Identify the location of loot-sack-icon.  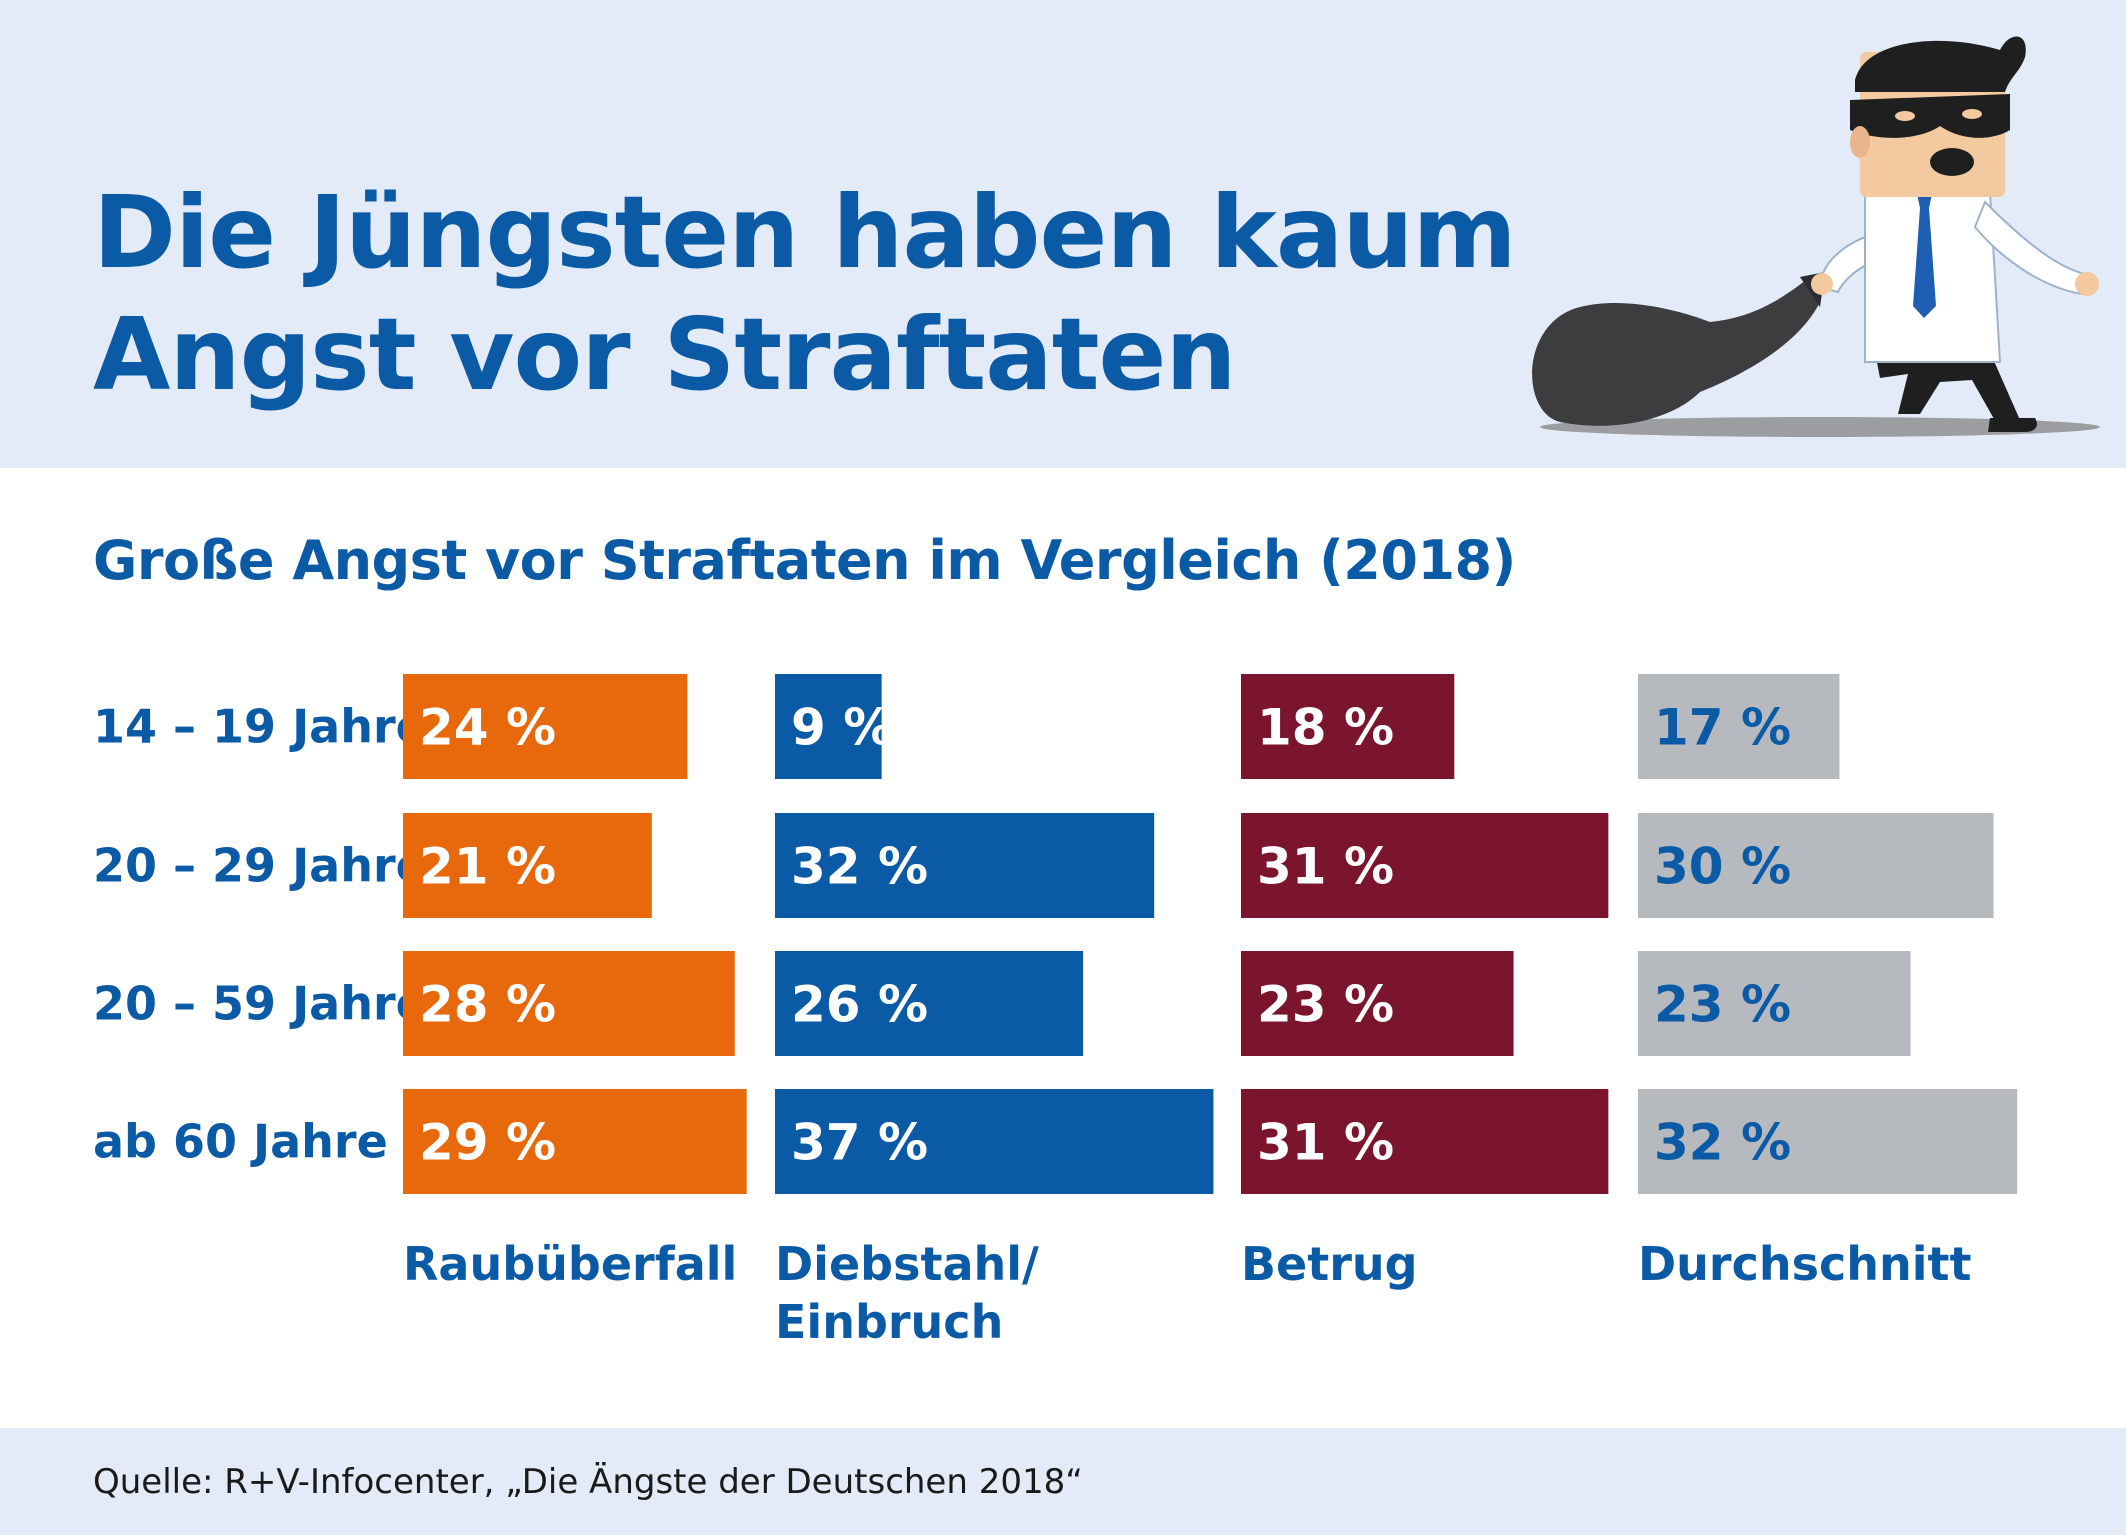
(1678, 349).